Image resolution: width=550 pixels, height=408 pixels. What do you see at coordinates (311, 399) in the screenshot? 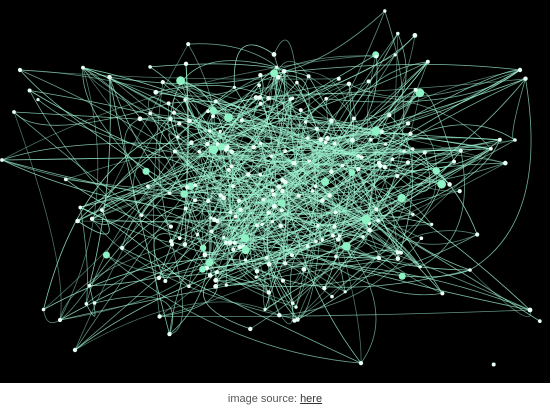
I see `source-link: here` at bounding box center [311, 399].